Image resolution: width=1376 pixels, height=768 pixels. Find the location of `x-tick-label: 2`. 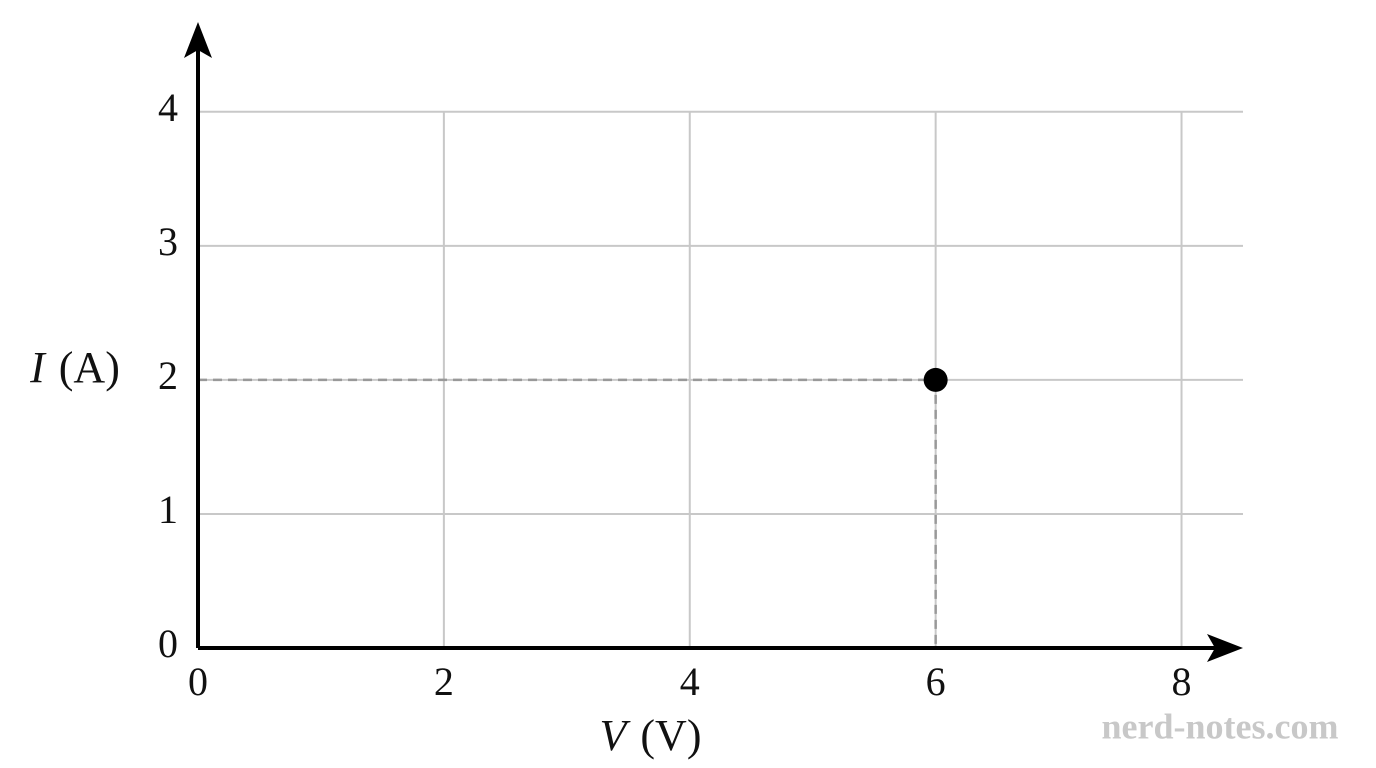

x-tick-label: 2 is located at coordinates (444, 681).